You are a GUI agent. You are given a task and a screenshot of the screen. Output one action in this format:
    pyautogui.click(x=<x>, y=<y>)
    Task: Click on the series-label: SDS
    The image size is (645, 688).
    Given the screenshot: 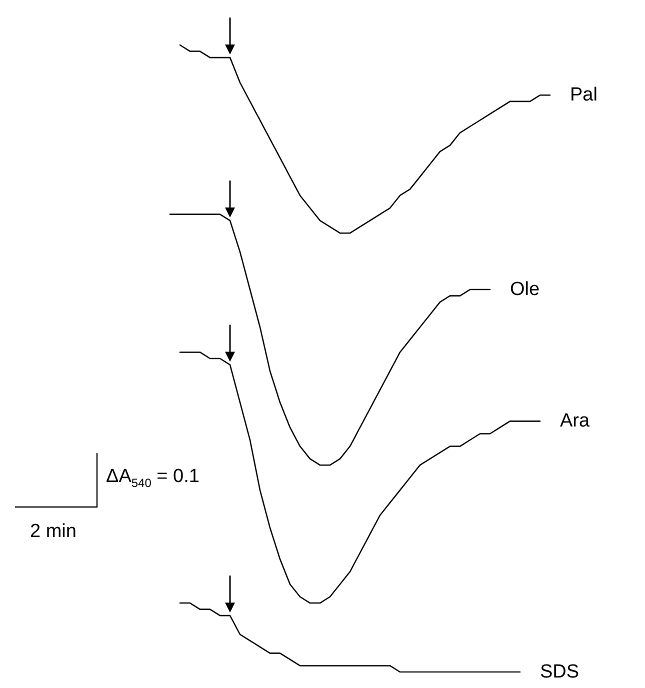 What is the action you would take?
    pyautogui.click(x=560, y=672)
    